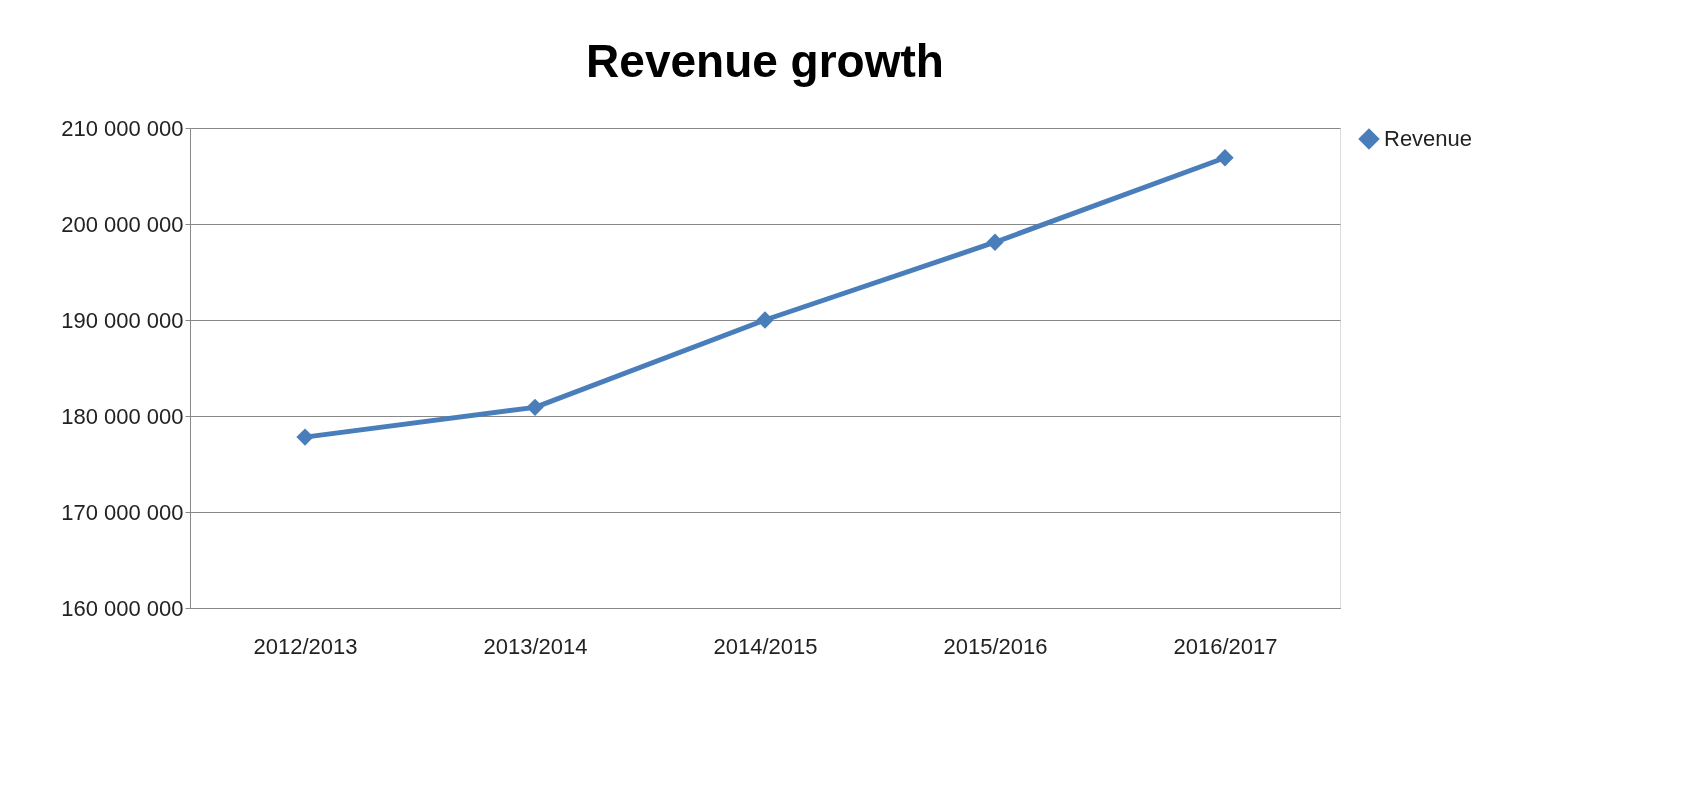 The height and width of the screenshot is (803, 1696). I want to click on y-tick-label: 210 000 000, so click(122, 128).